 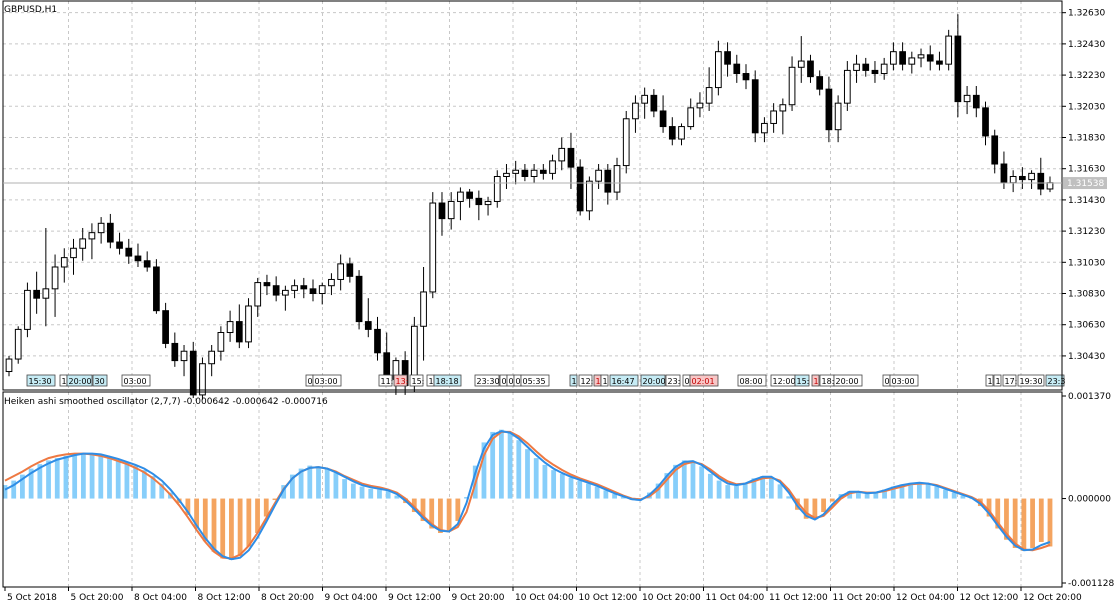 I want to click on event-tag-label: 1, so click(x=574, y=381).